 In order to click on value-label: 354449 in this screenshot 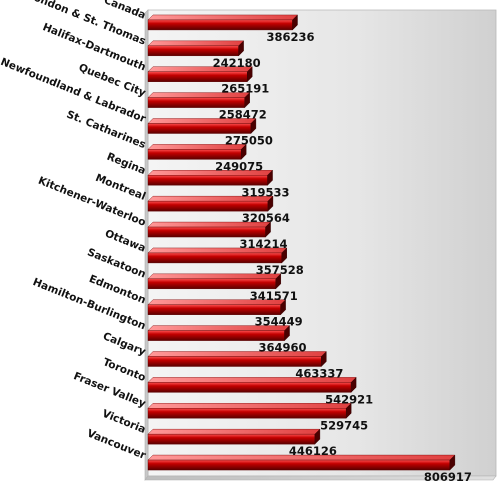, I will do `click(279, 322)`.